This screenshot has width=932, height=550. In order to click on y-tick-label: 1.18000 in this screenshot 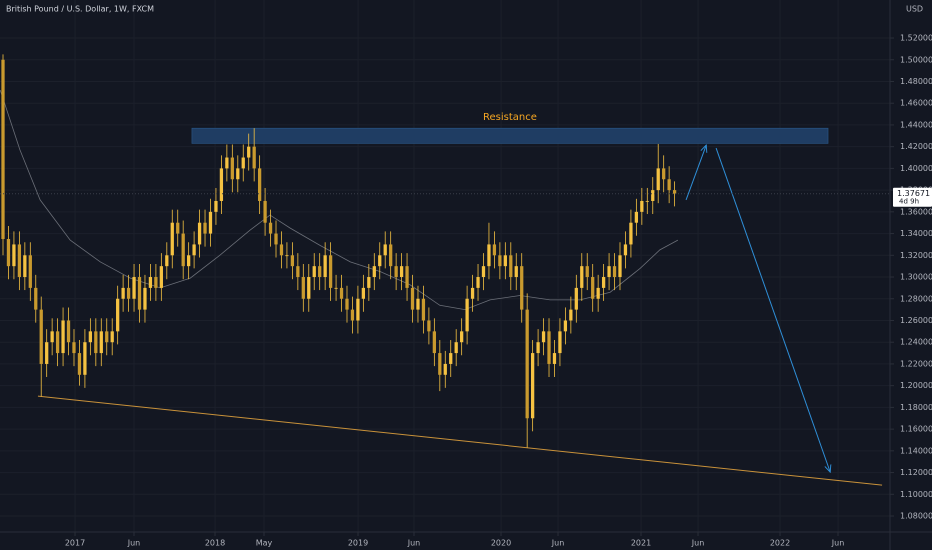, I will do `click(916, 407)`.